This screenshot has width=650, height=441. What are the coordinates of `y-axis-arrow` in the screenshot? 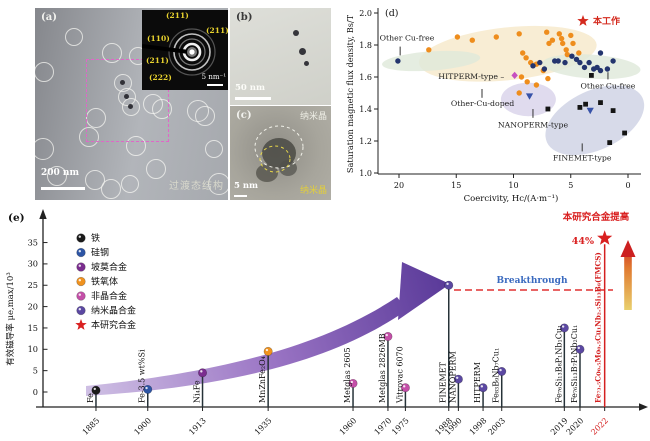 It's located at (43, 214).